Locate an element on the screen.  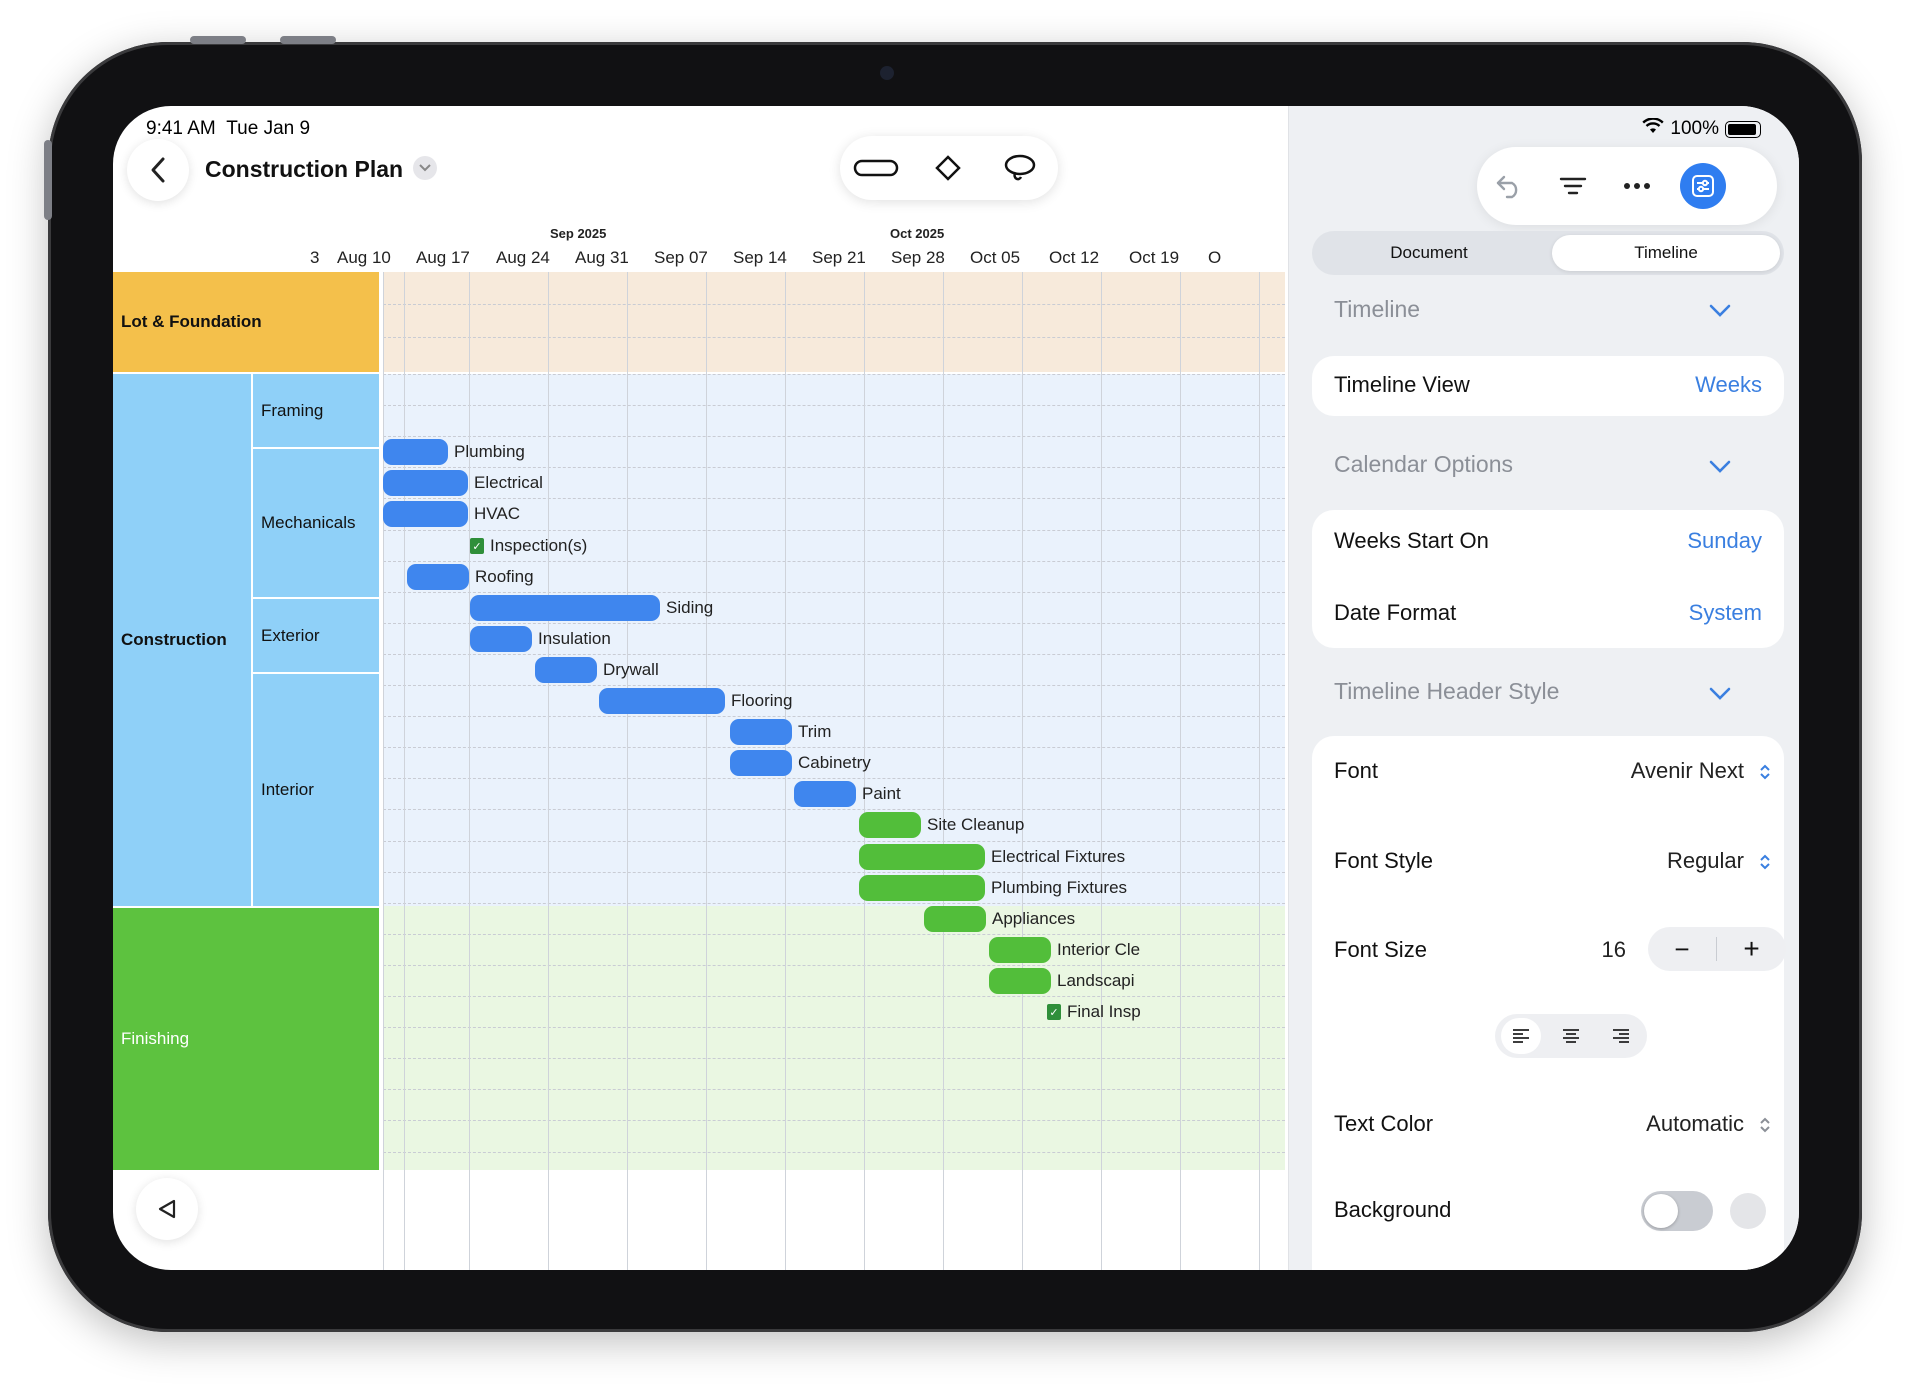
week-label: Oct 05 is located at coordinates (995, 257).